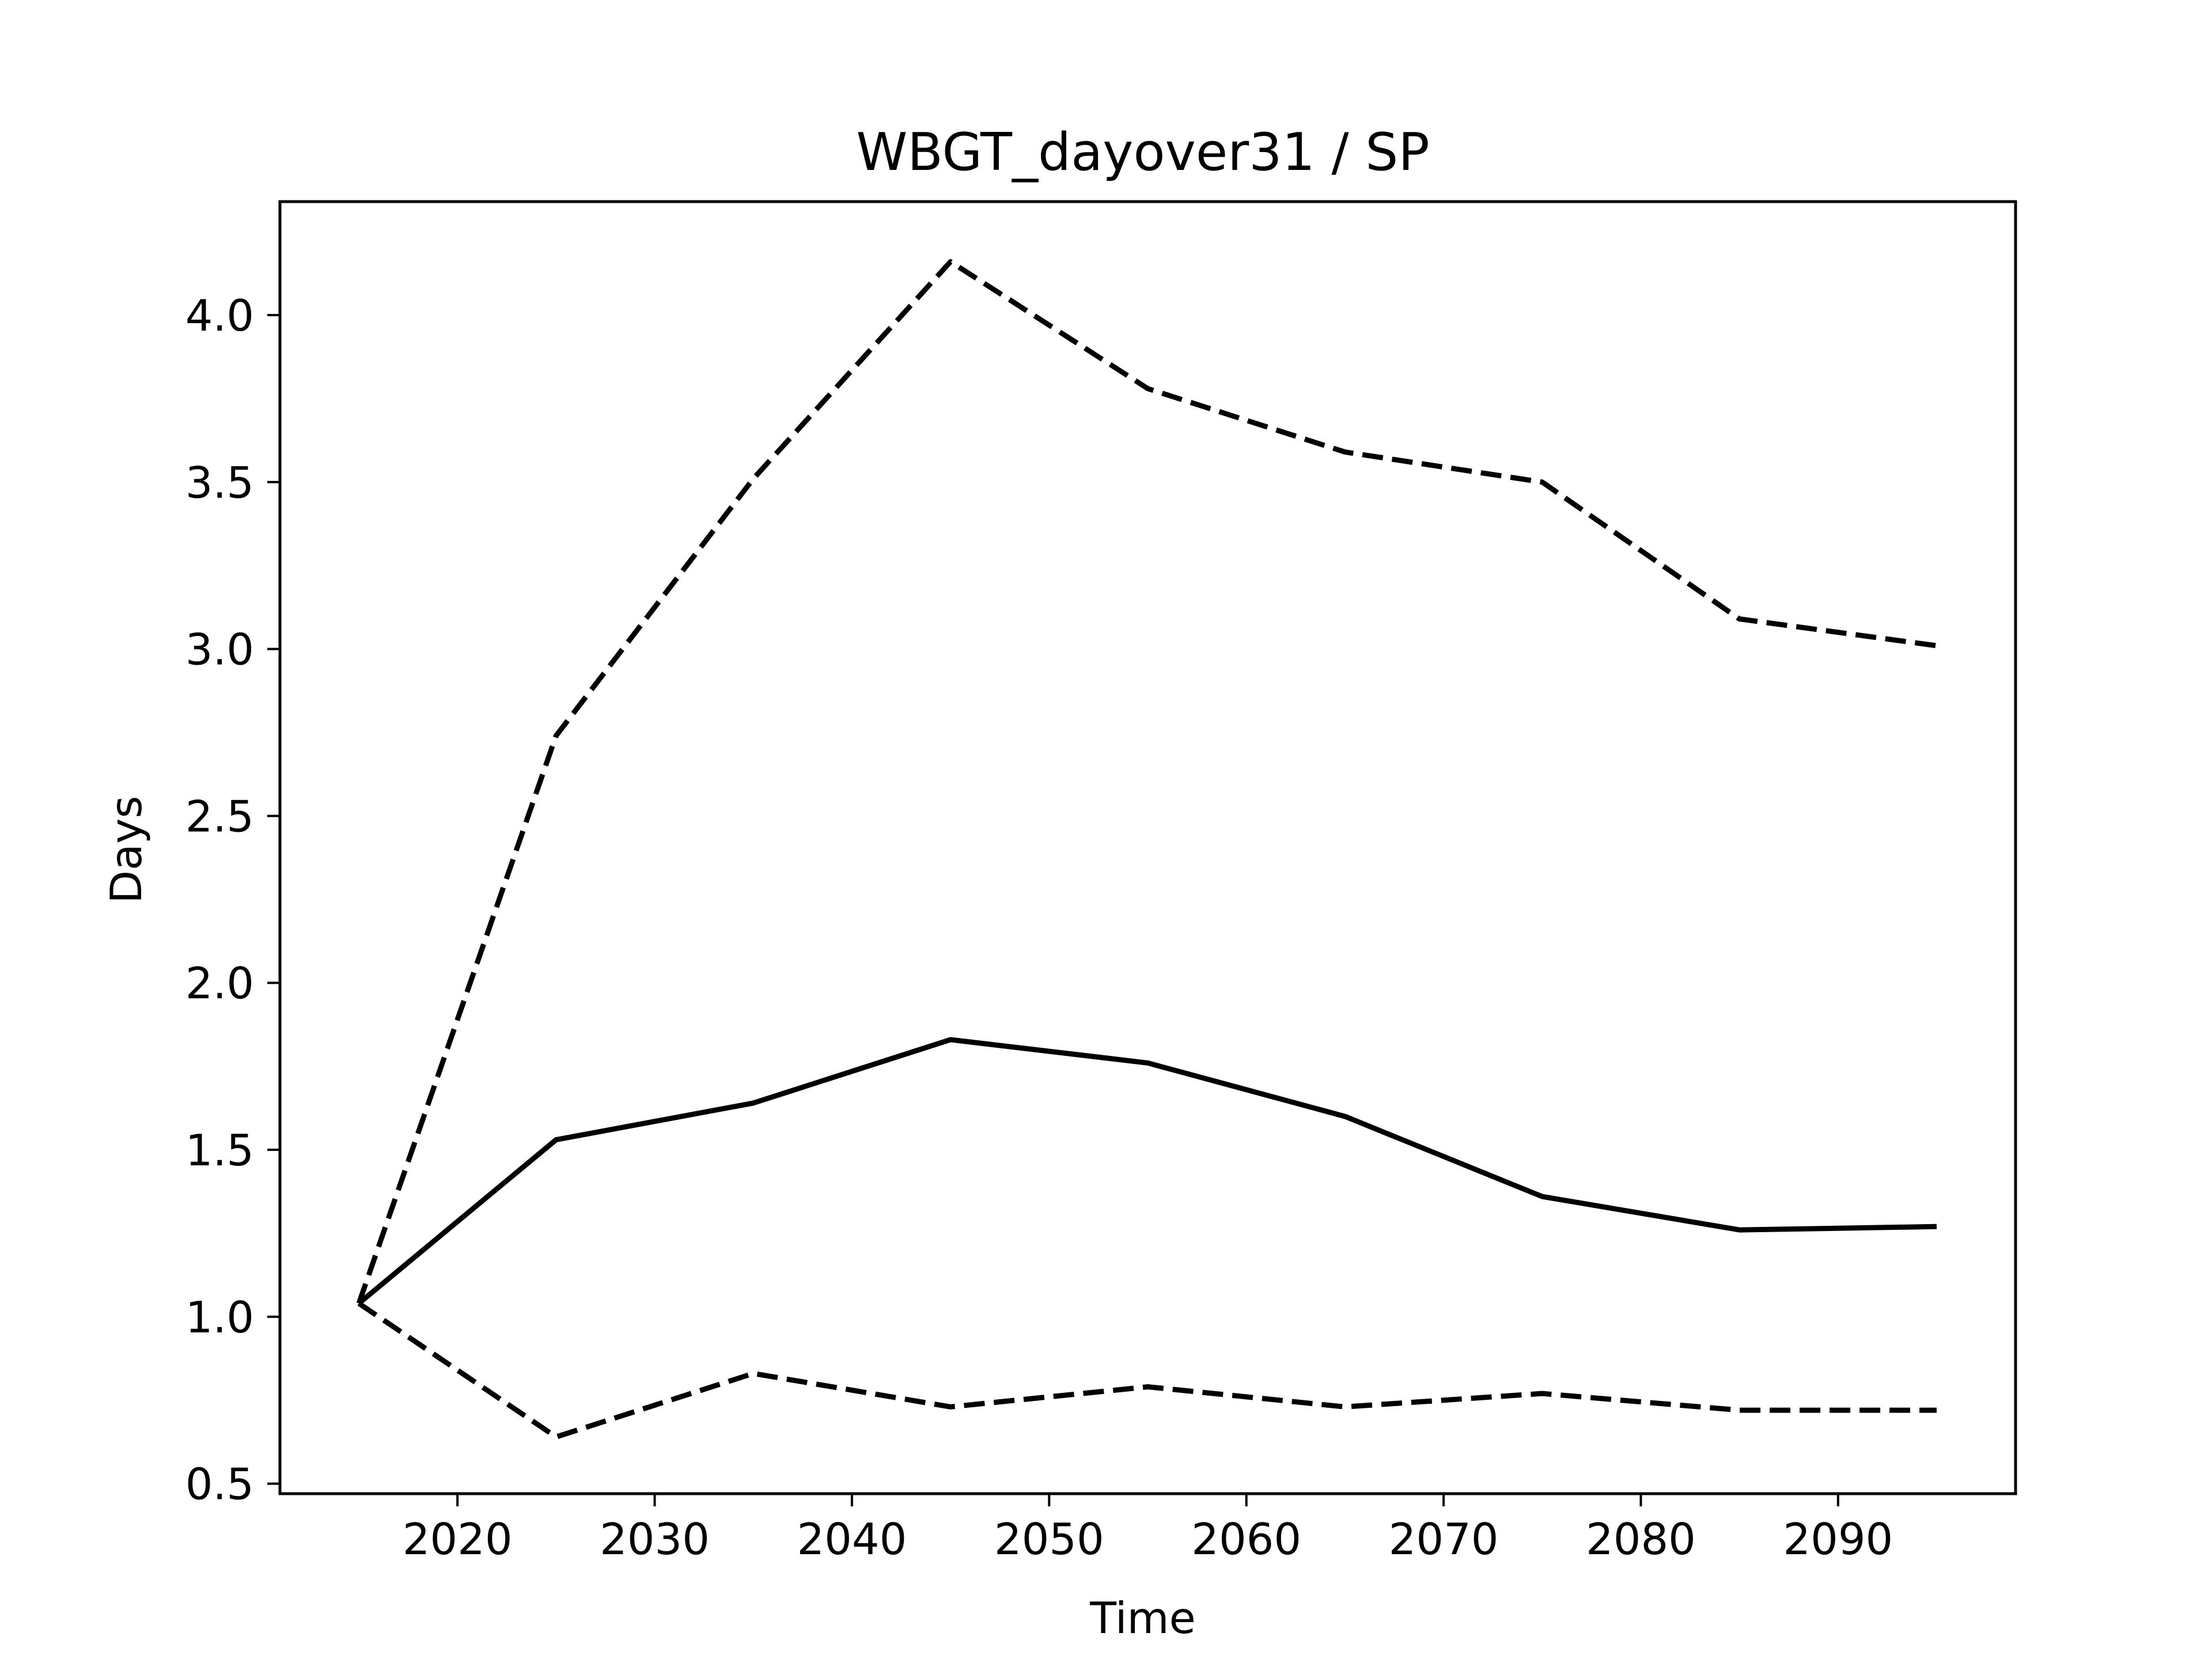 This screenshot has height=1659, width=2212. Describe the element at coordinates (1246, 1539) in the screenshot. I see `x-tick-label: 2060` at that location.